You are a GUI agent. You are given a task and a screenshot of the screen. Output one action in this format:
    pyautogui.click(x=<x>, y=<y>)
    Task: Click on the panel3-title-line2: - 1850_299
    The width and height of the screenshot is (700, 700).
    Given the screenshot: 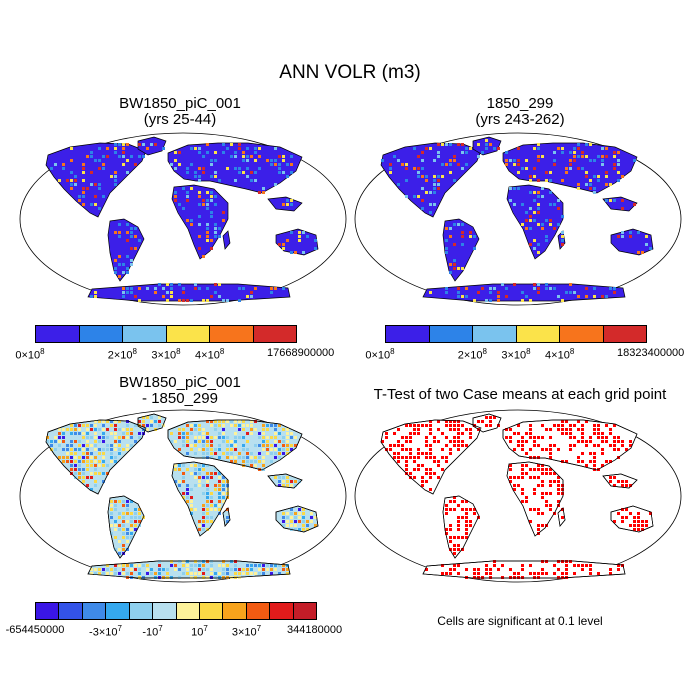 What is the action you would take?
    pyautogui.click(x=180, y=398)
    